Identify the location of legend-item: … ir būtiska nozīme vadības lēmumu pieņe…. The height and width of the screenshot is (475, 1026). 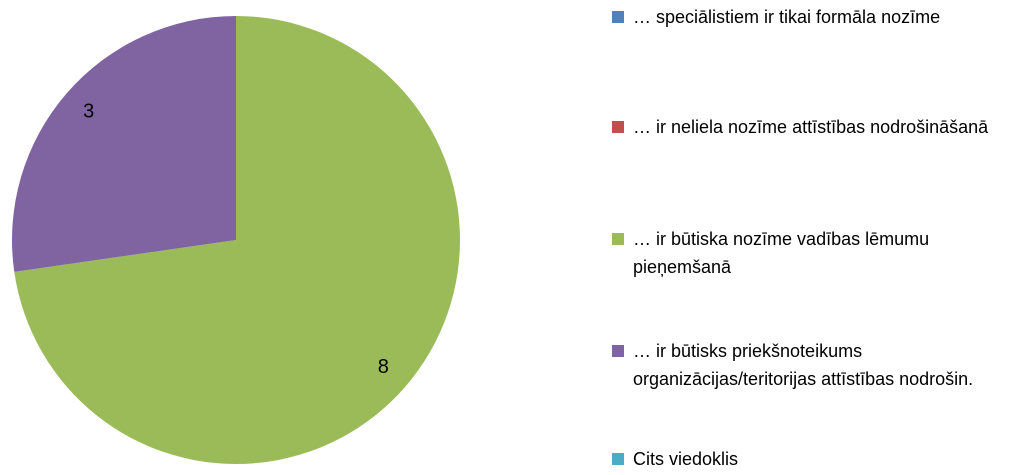
(817, 253).